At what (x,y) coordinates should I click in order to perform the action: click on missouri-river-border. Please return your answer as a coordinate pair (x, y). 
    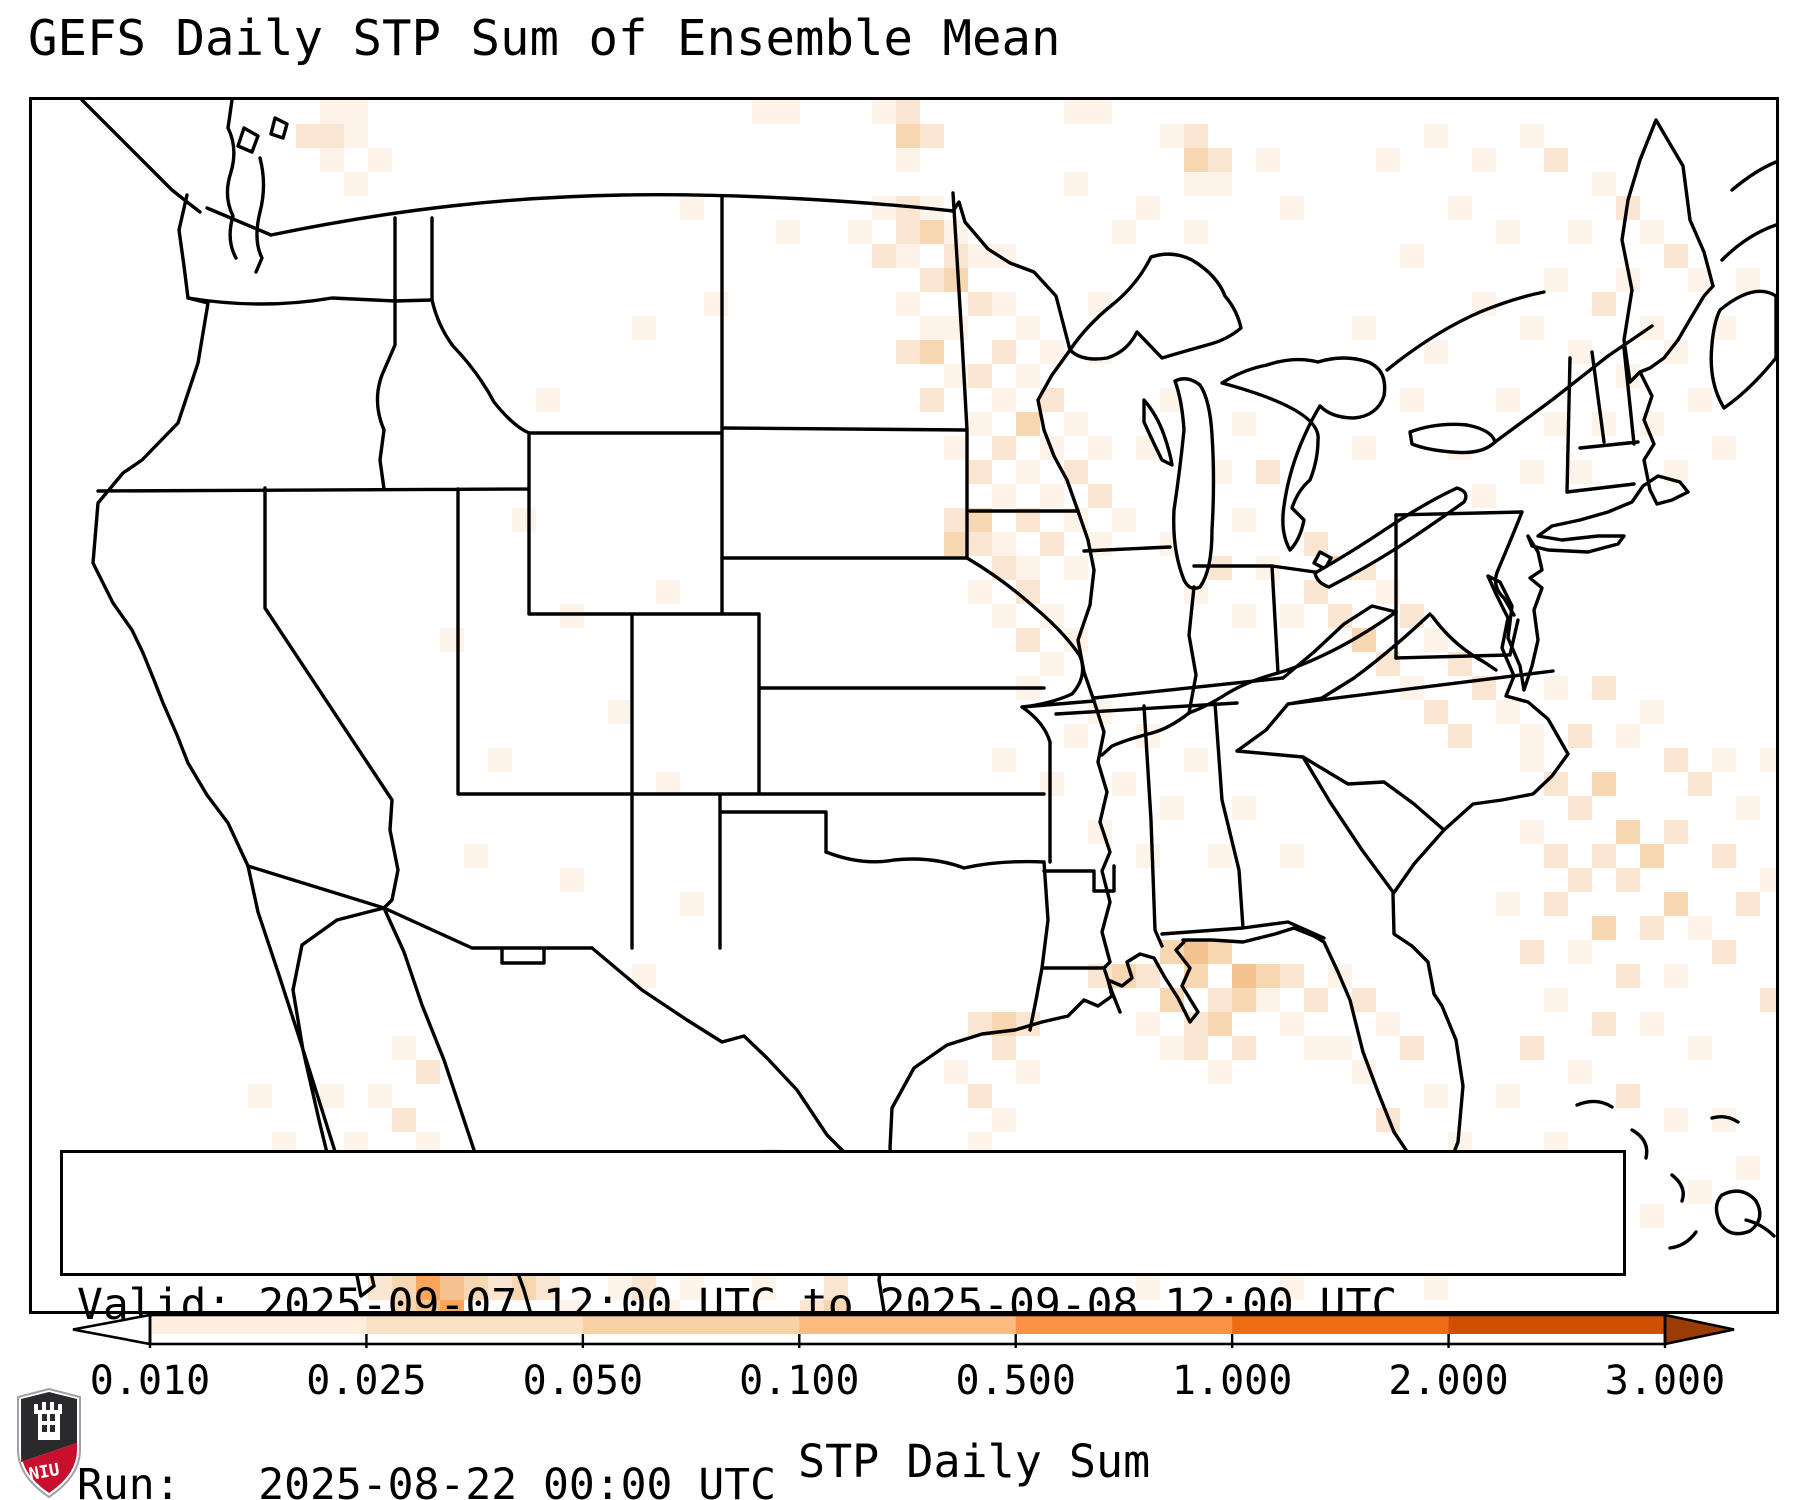
    Looking at the image, I should click on (1030, 686).